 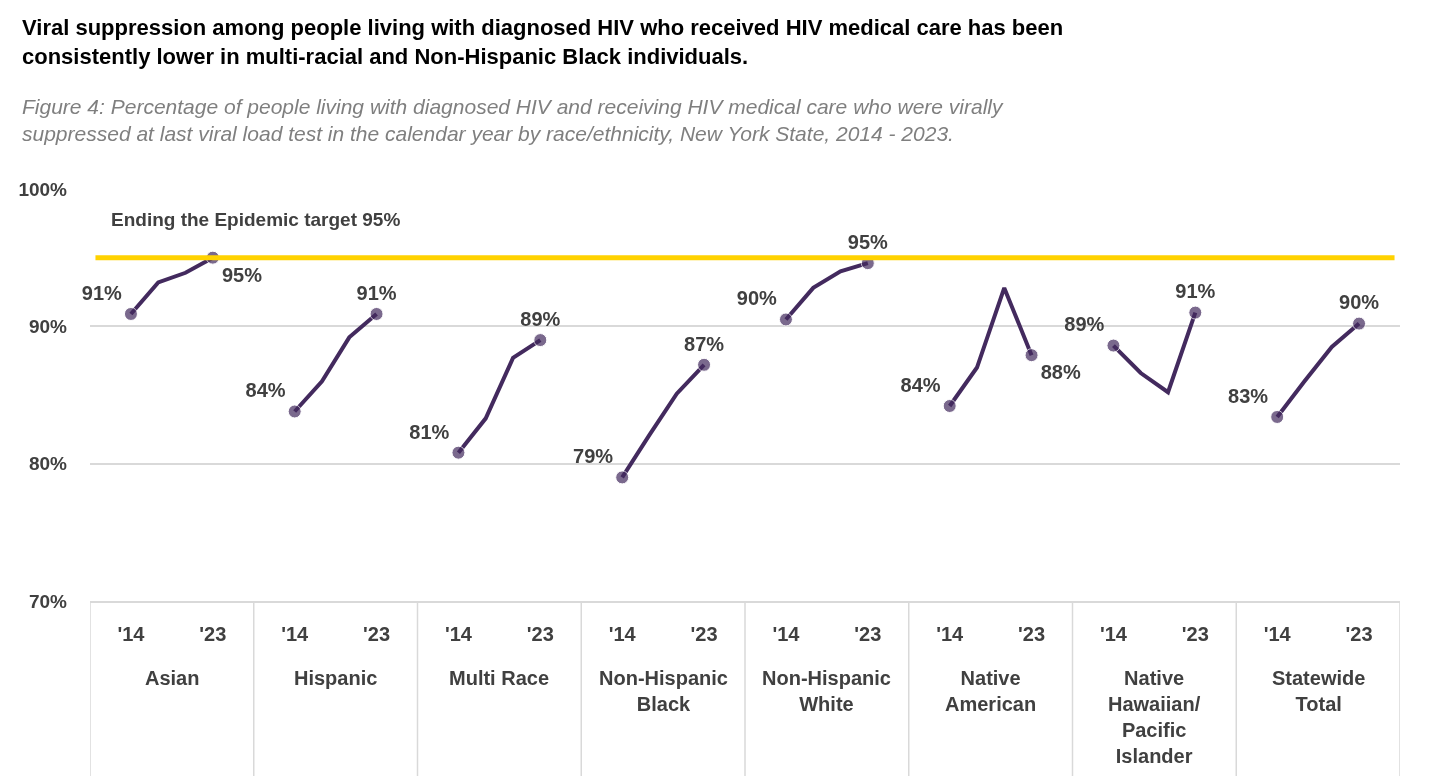 What do you see at coordinates (543, 42) in the screenshot?
I see `chart-title: Viral suppression among people living with diagnosed HIV who received HIV medical care has been consistently lower in multi-racial and Non-Hispanic Black individuals.` at bounding box center [543, 42].